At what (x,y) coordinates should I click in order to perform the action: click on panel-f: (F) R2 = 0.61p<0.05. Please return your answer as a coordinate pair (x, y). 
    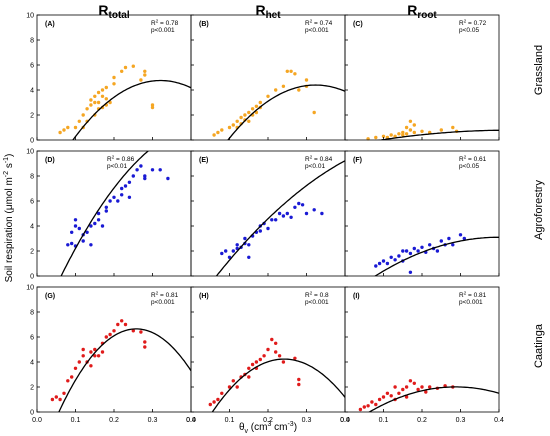
    Looking at the image, I should click on (422, 213).